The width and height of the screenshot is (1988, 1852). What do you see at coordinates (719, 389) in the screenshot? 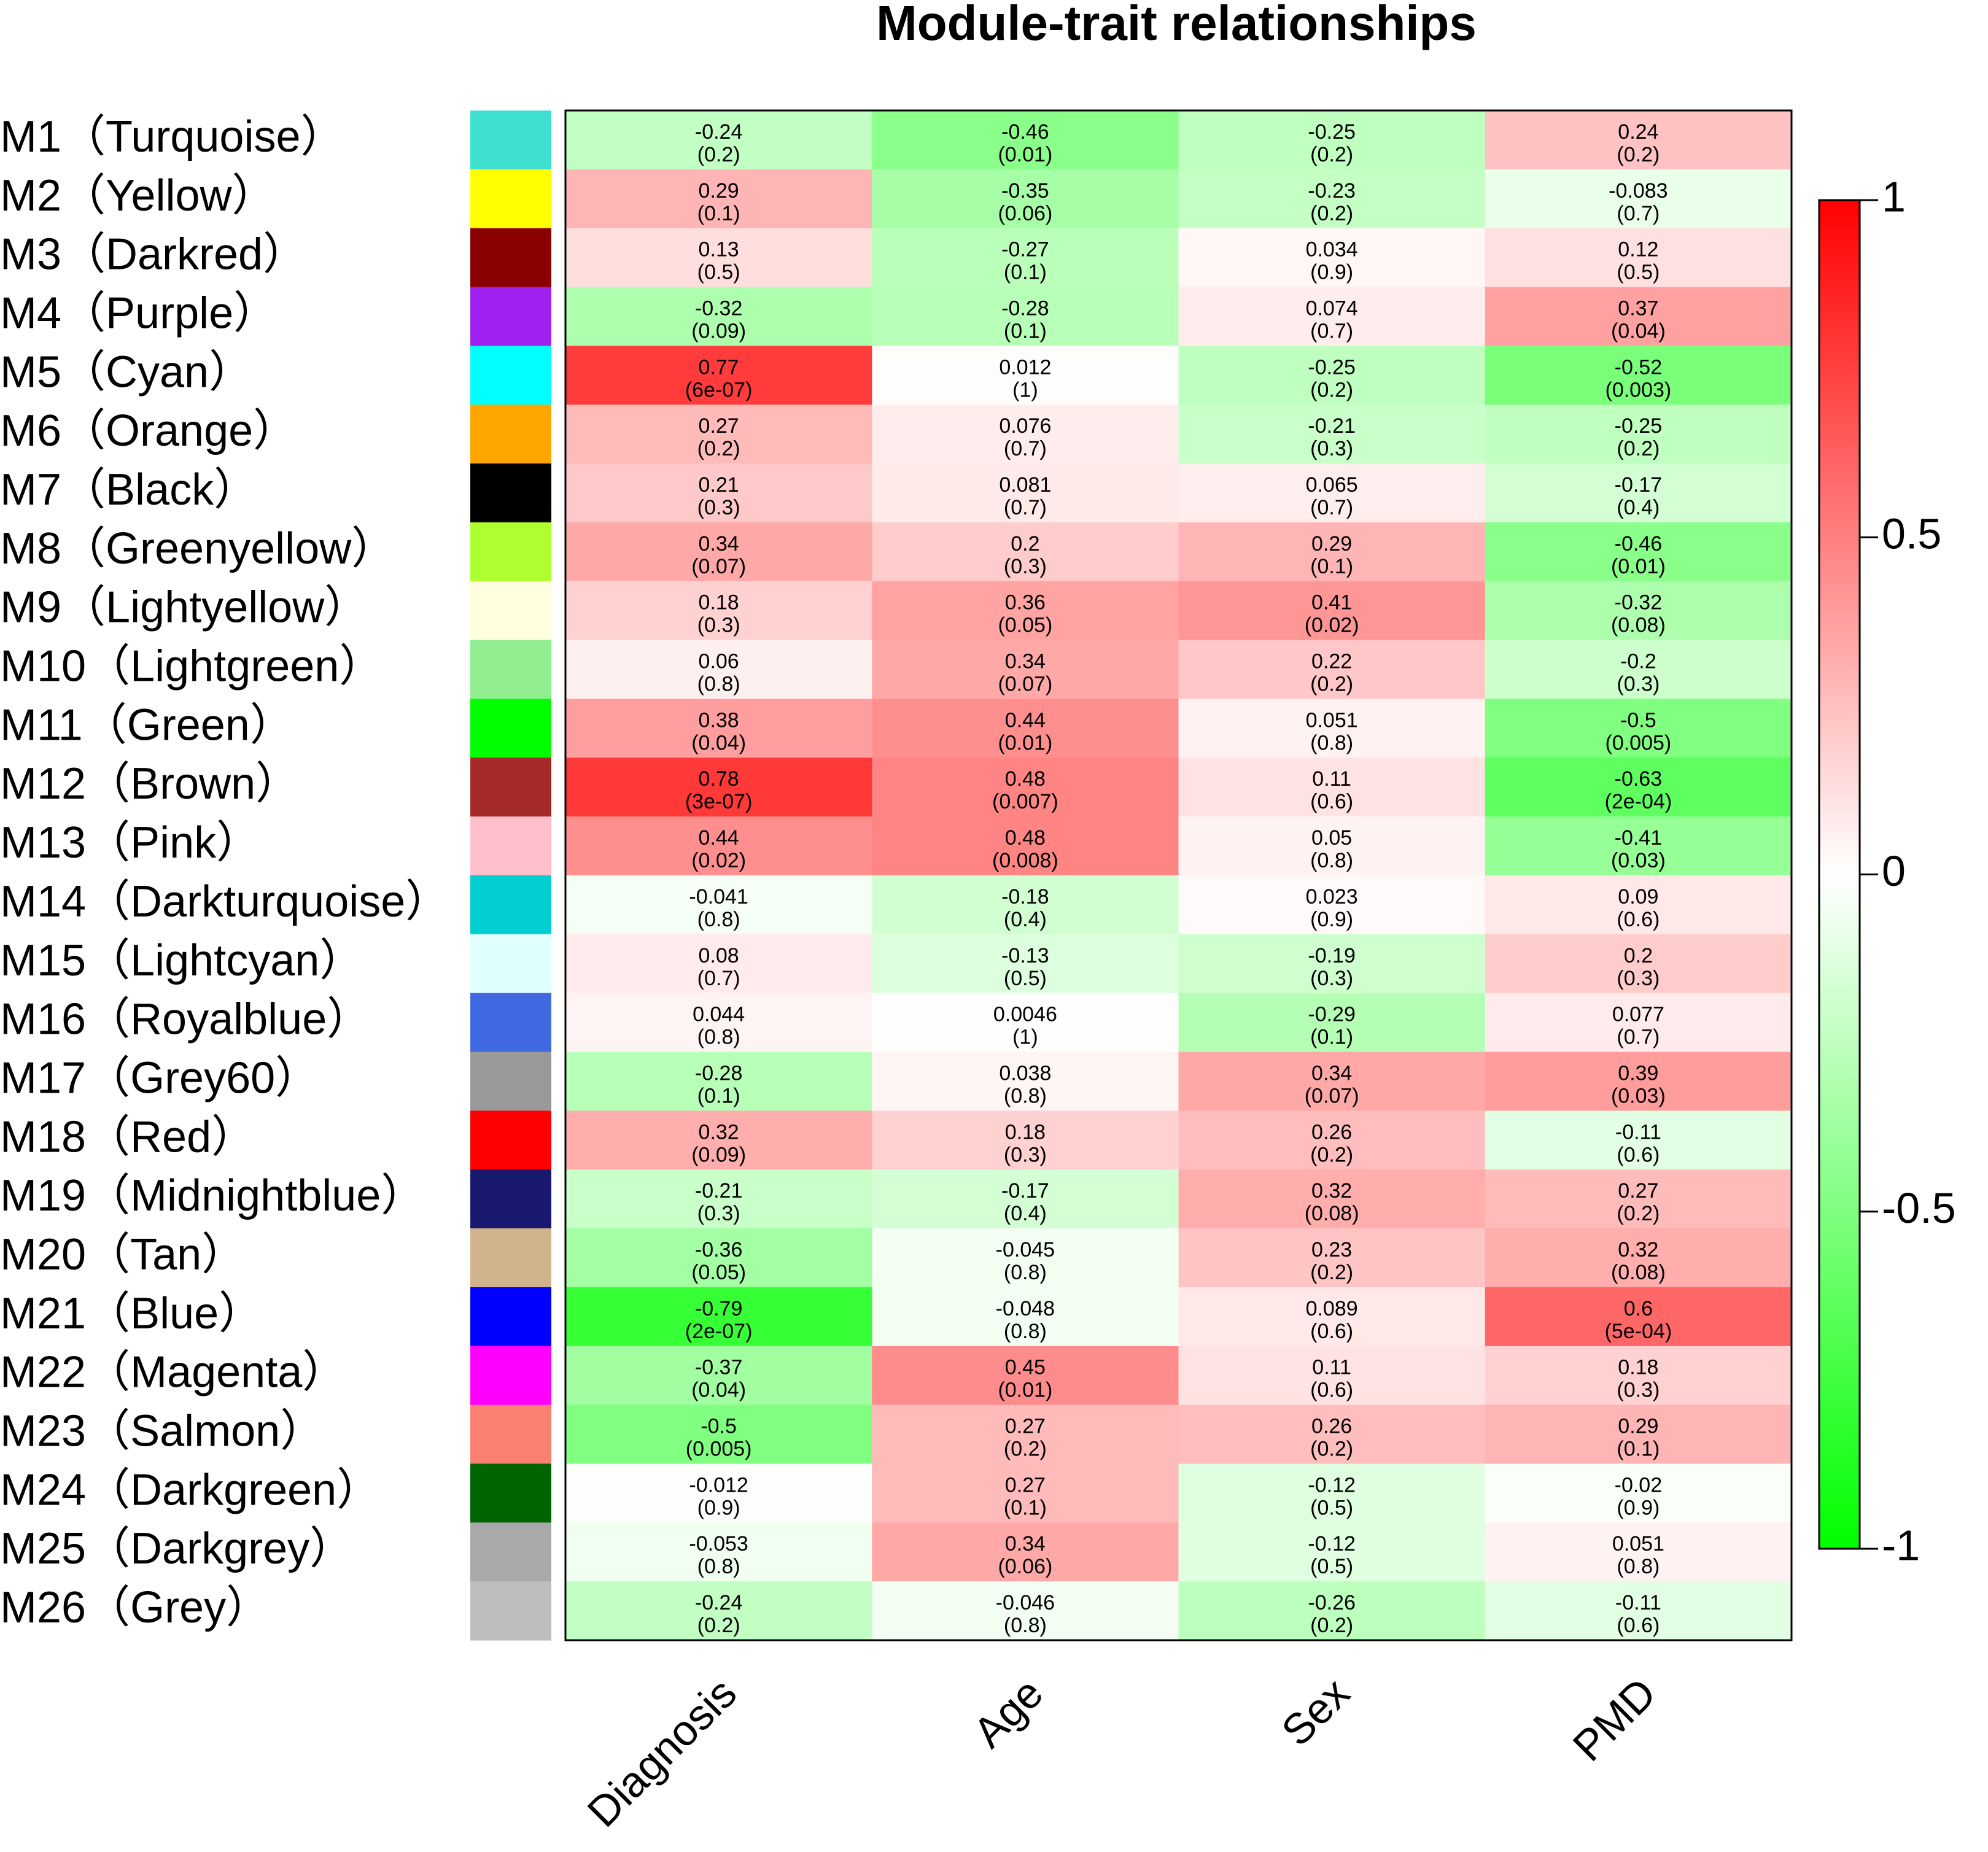
I see `cell-pvalue: (6e-07)` at bounding box center [719, 389].